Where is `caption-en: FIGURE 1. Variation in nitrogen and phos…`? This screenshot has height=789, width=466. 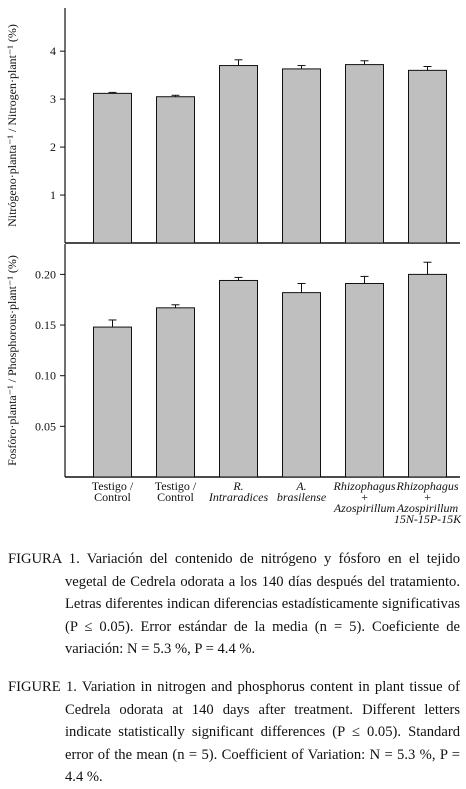 caption-en: FIGURE 1. Variation in nitrogen and phos… is located at coordinates (234, 732).